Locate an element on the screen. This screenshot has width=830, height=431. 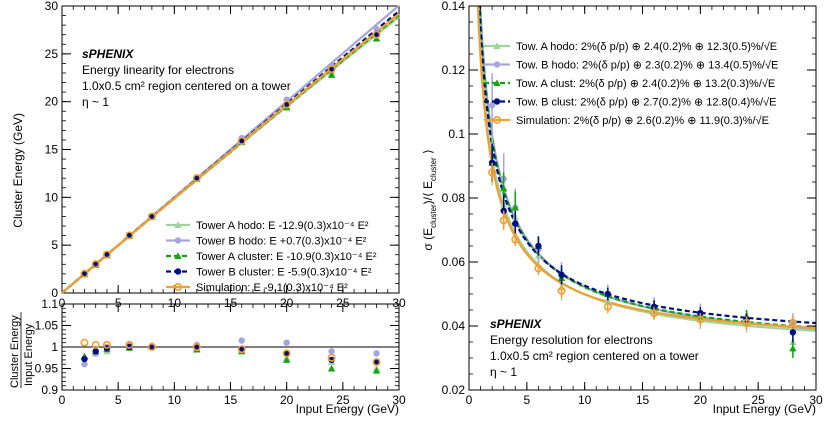
linearity-title-sphenix: sPHENIX is located at coordinates (108, 54).